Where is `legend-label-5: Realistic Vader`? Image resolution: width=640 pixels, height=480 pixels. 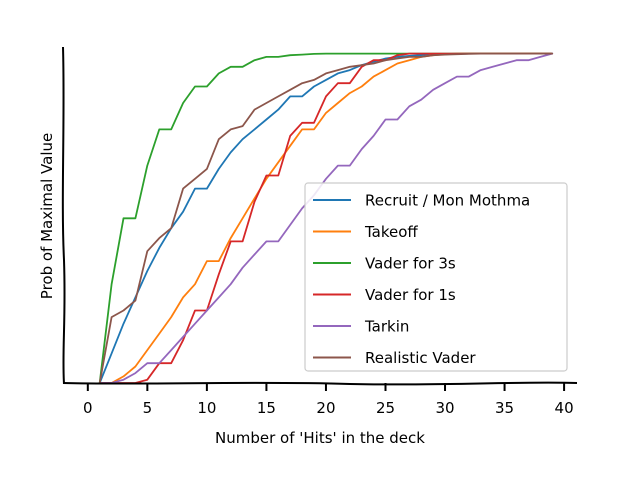 legend-label-5: Realistic Vader is located at coordinates (420, 358).